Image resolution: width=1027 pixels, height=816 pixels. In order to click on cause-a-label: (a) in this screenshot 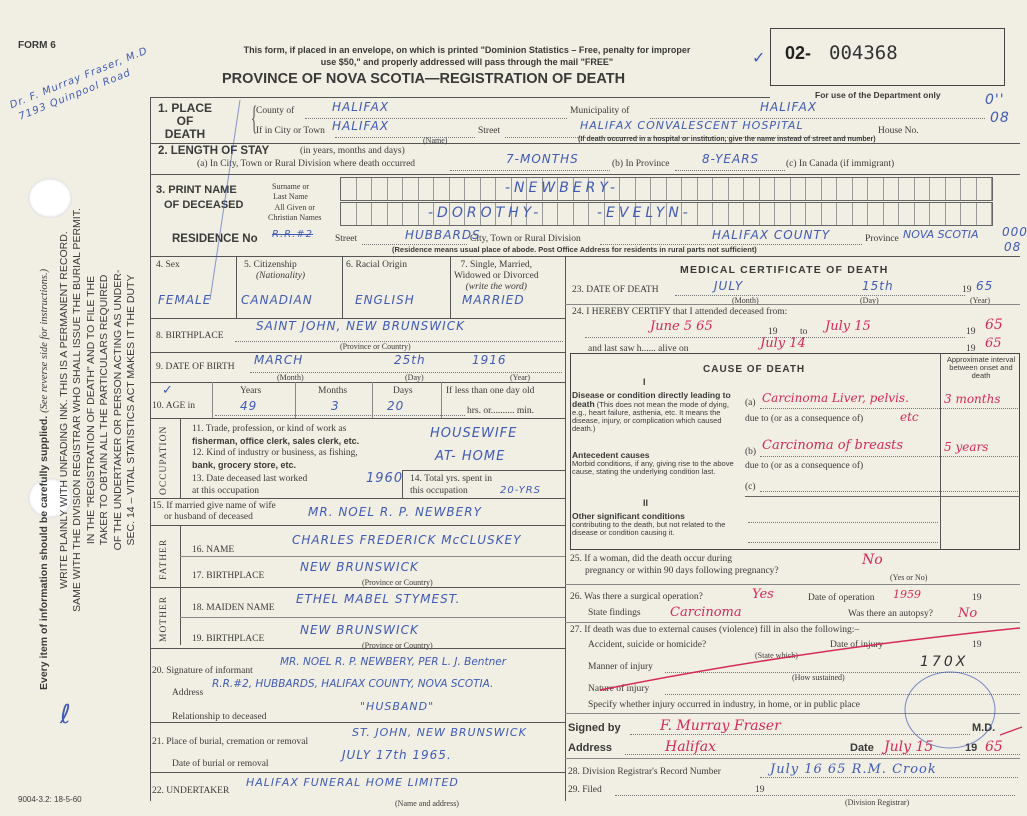, I will do `click(750, 403)`.